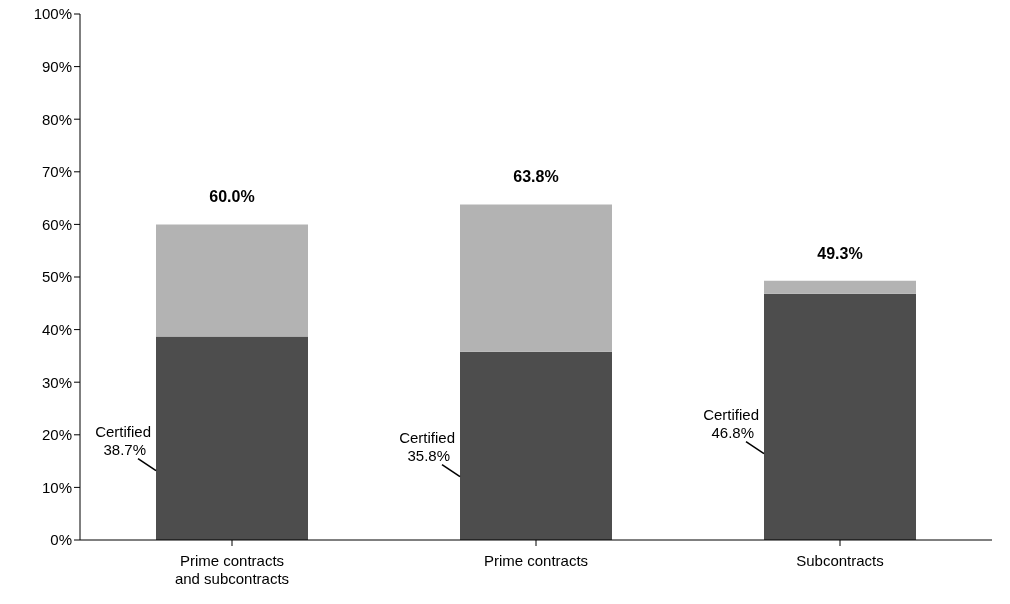 This screenshot has height=604, width=1010. What do you see at coordinates (428, 455) in the screenshot?
I see `data-label: 35.8%` at bounding box center [428, 455].